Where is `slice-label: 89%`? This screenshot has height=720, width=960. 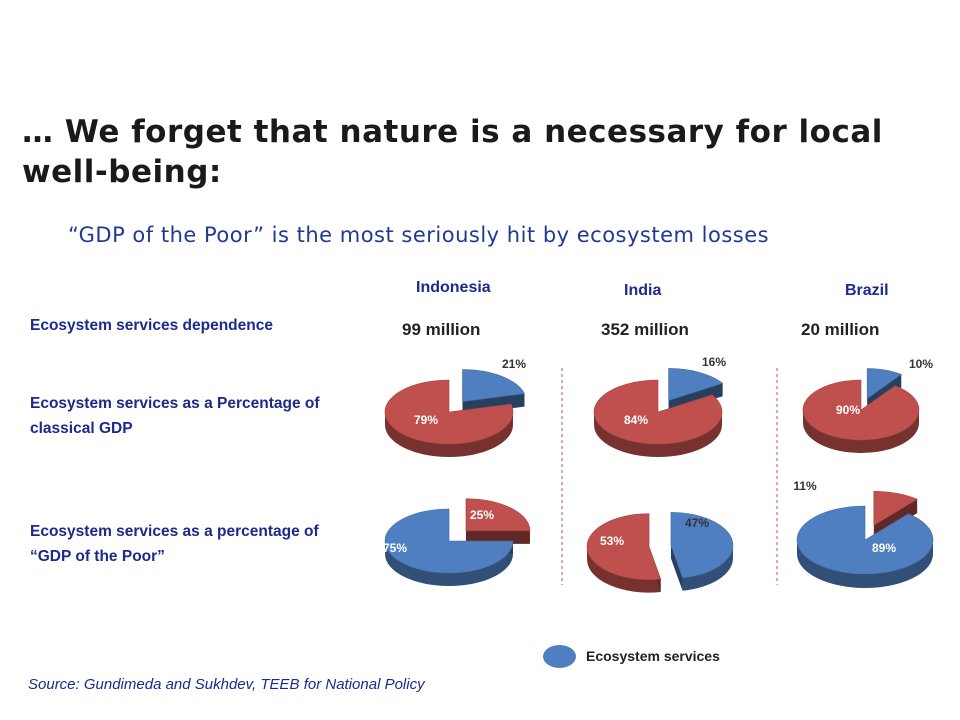 slice-label: 89% is located at coordinates (884, 548).